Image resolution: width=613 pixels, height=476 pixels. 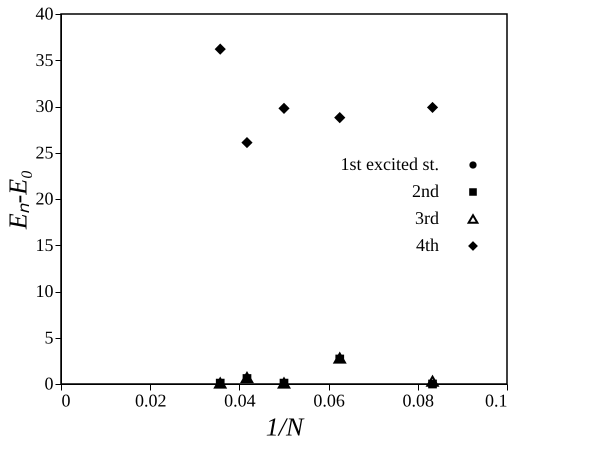 What do you see at coordinates (150, 400) in the screenshot?
I see `x-tick-label: 0.02` at bounding box center [150, 400].